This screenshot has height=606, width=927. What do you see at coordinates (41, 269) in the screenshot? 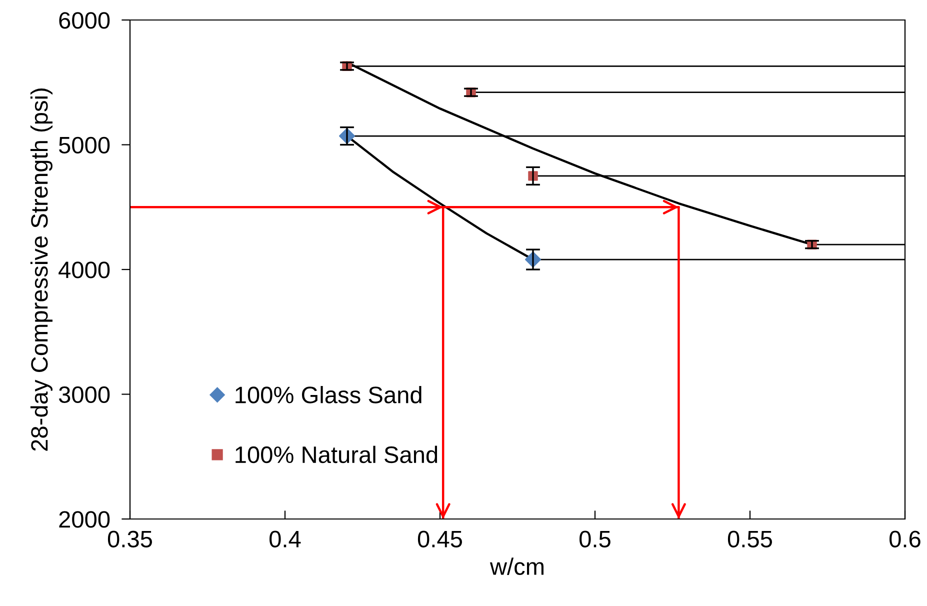
I see `y-axis-title: 28-day Compressive Strength (psi)` at bounding box center [41, 269].